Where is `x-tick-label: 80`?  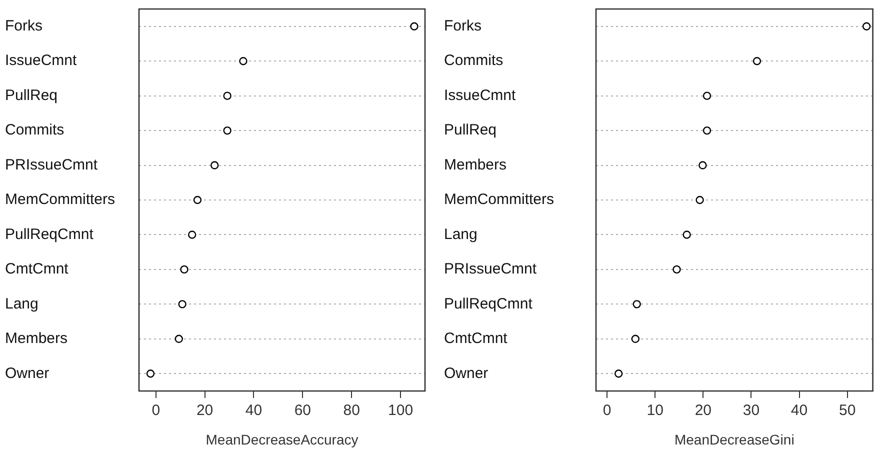
x-tick-label: 80 is located at coordinates (351, 411).